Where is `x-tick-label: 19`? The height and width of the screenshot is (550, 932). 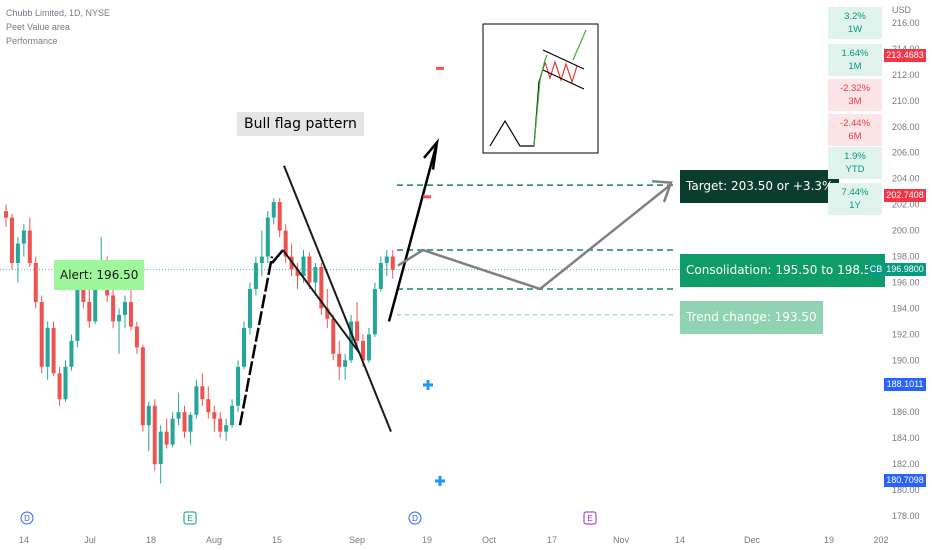
x-tick-label: 19 is located at coordinates (427, 540).